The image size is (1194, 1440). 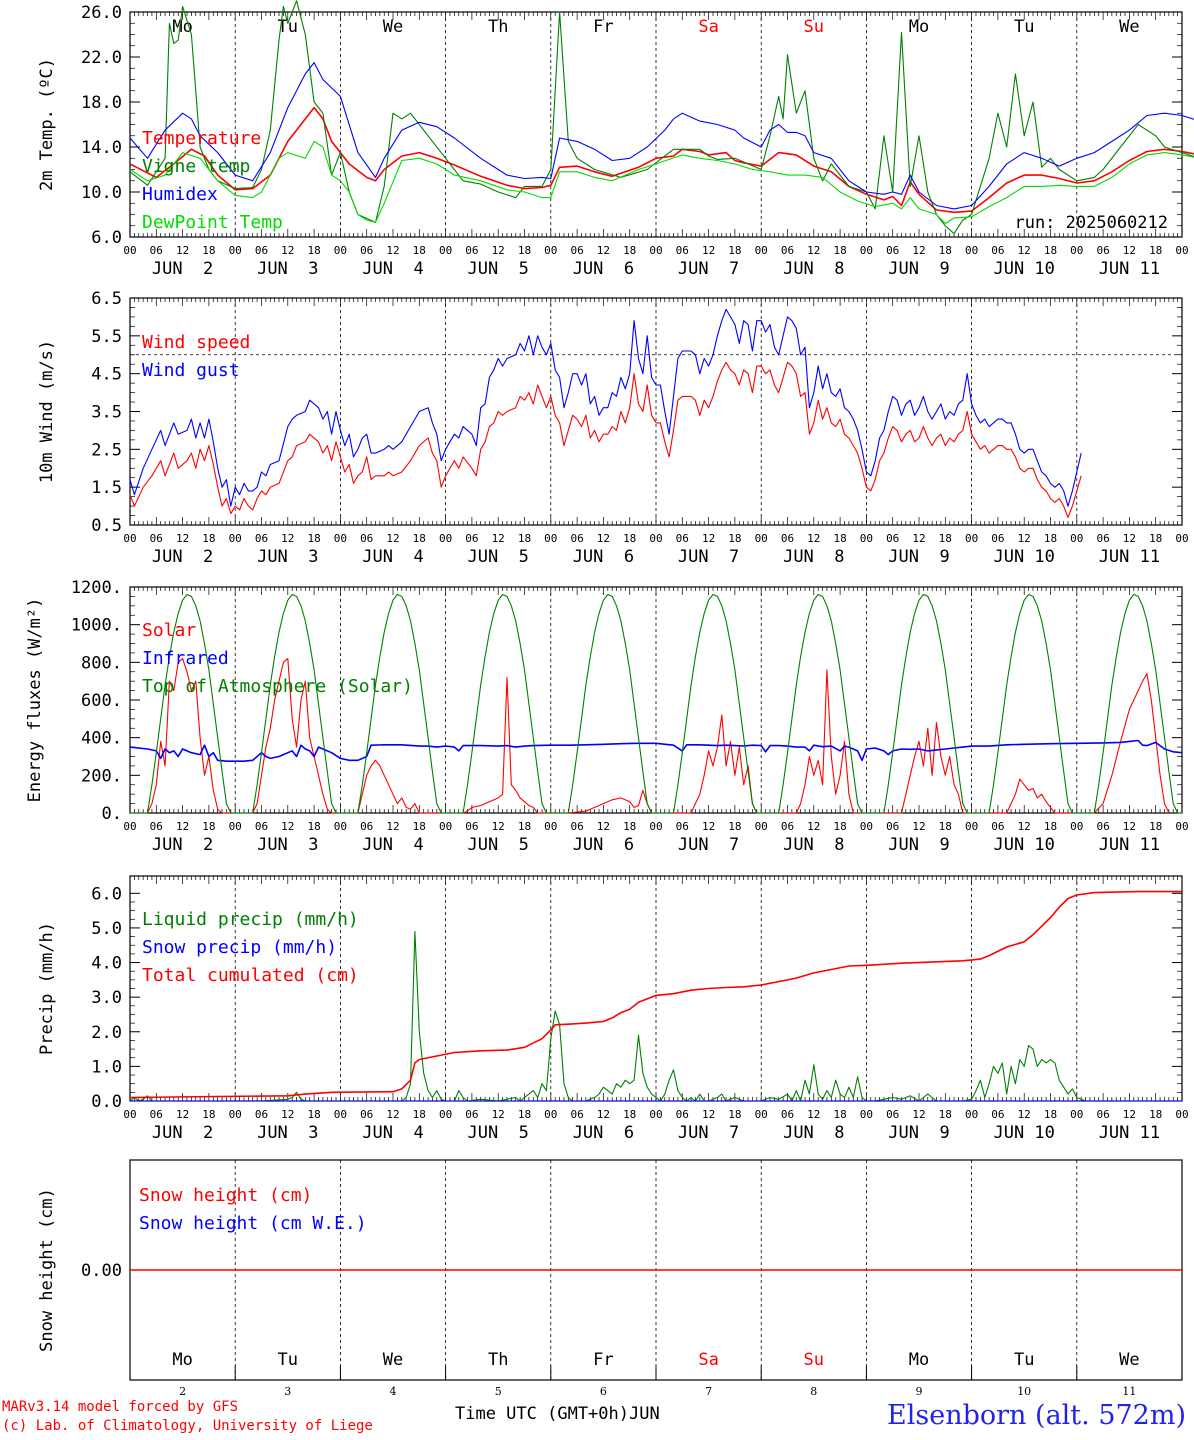 I want to click on legend-entry: Total cumulated (cm), so click(x=250, y=975).